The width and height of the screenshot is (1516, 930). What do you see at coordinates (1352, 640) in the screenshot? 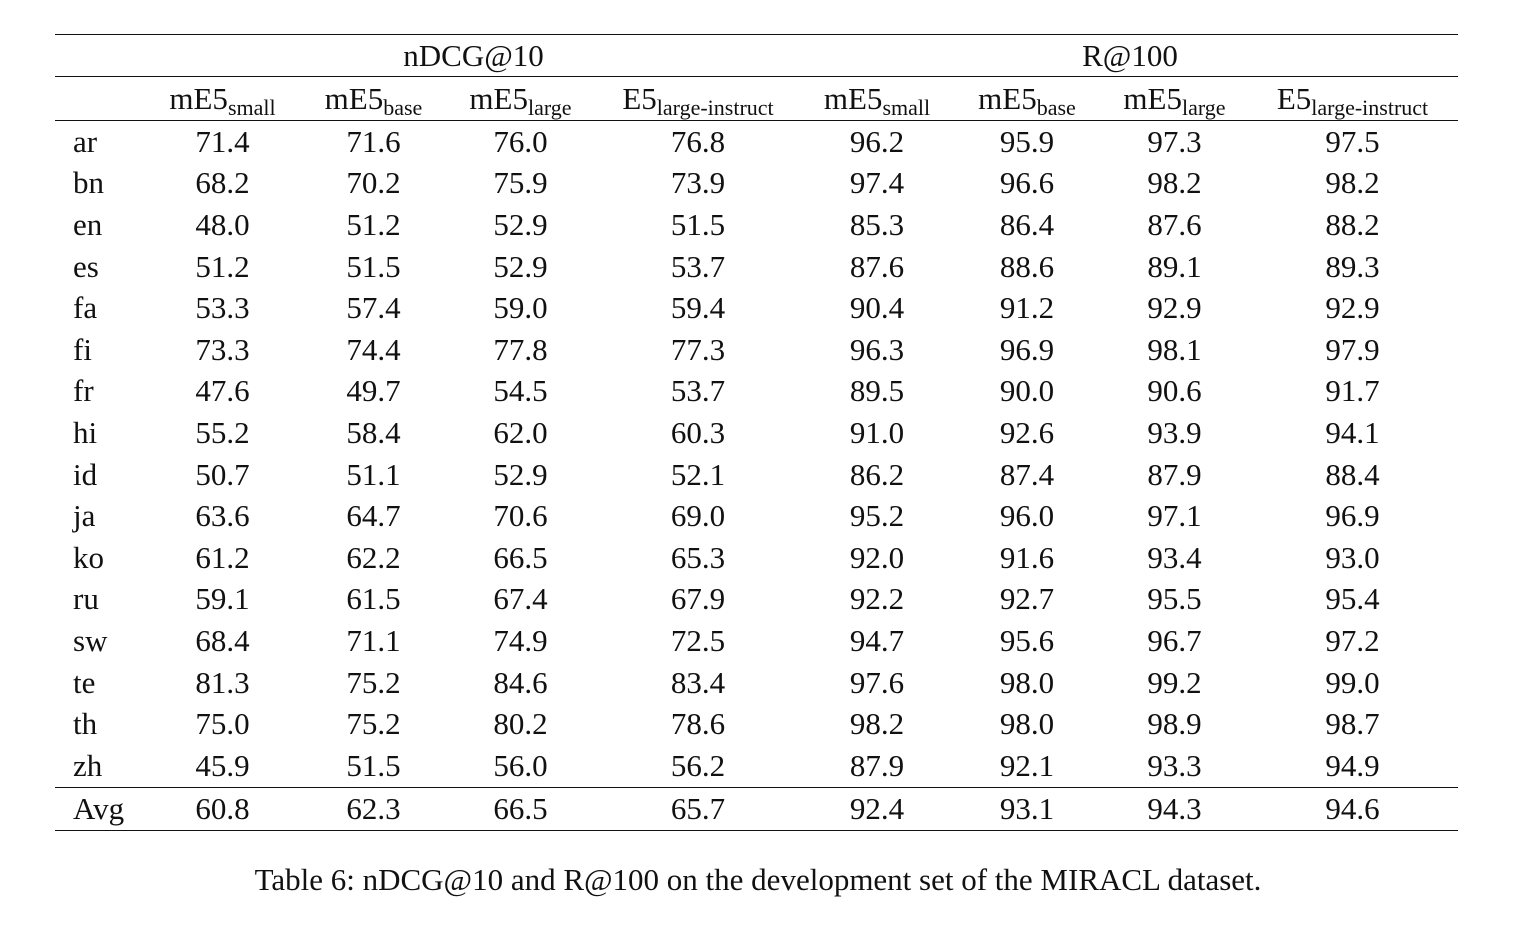
I see `table-cell: 97.2` at bounding box center [1352, 640].